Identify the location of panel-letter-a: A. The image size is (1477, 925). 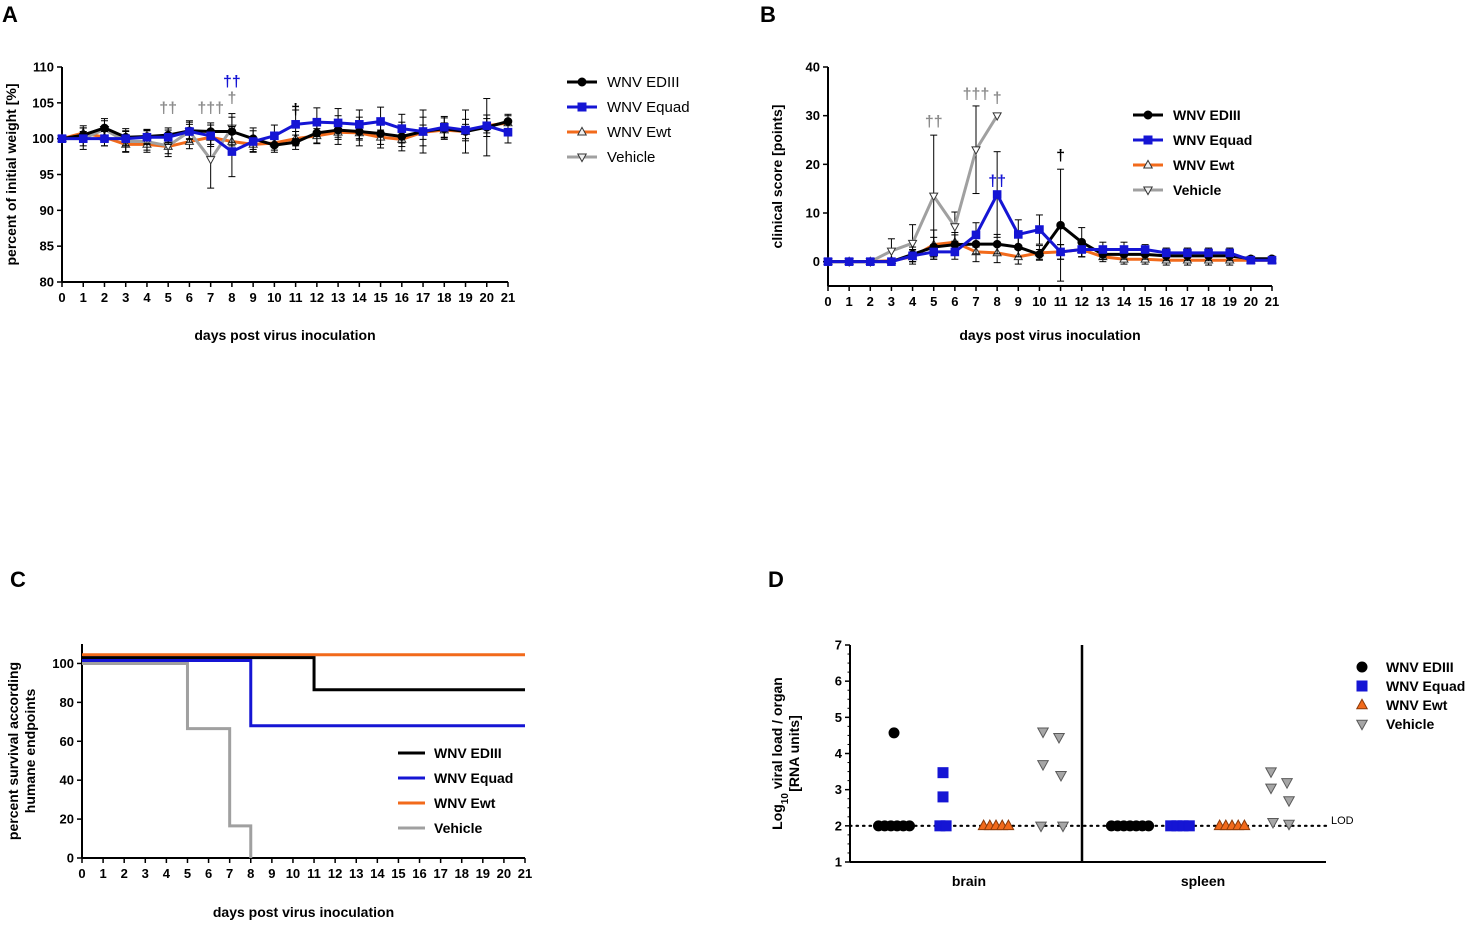
(10, 14).